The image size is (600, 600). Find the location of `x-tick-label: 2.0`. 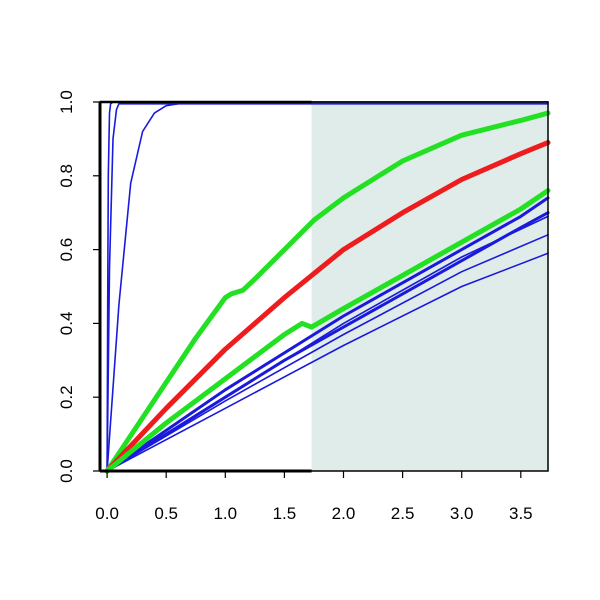

x-tick-label: 2.0 is located at coordinates (344, 513).